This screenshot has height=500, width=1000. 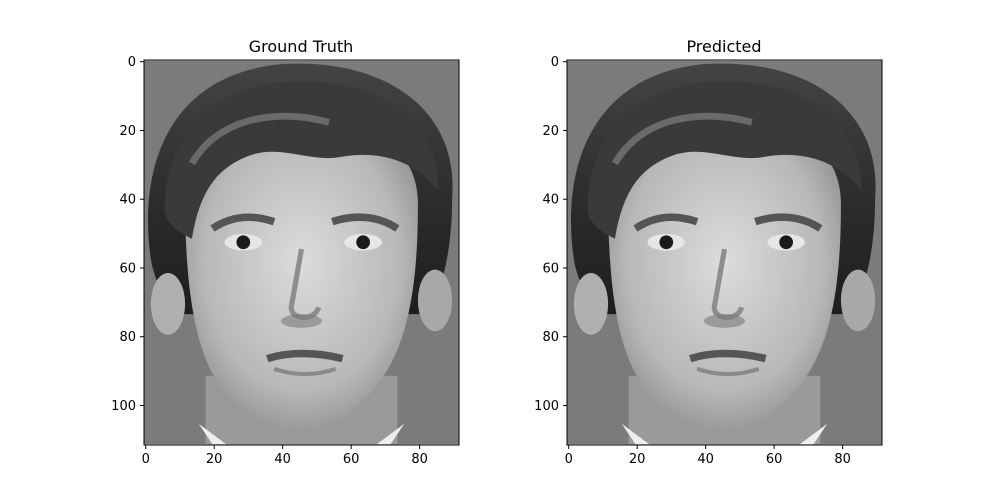 I want to click on chart-title: Predicted, so click(x=723, y=46).